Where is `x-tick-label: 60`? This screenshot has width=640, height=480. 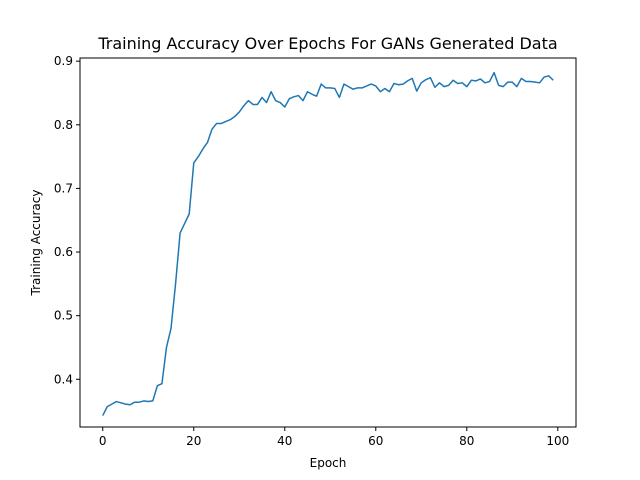
x-tick-label: 60 is located at coordinates (375, 441).